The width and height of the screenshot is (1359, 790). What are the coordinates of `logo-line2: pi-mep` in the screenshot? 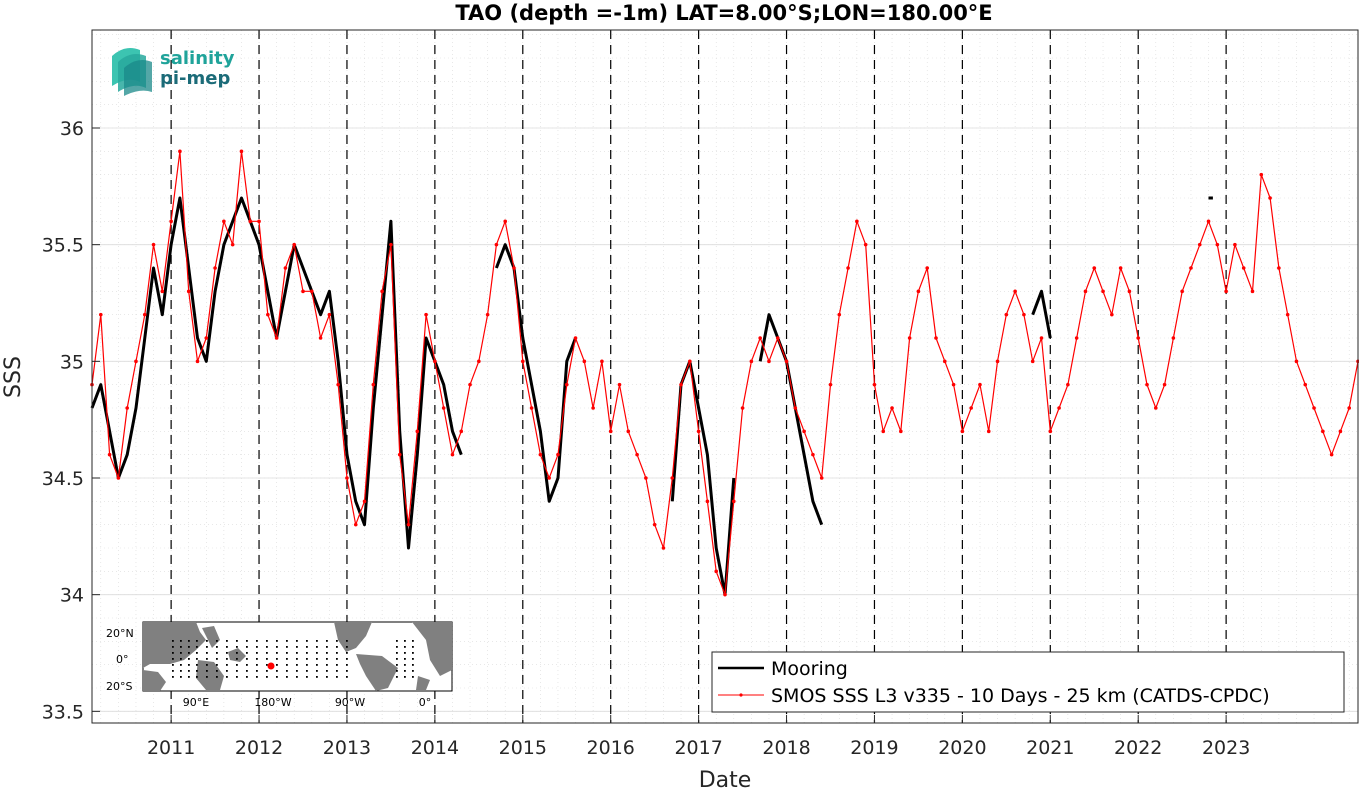 It's located at (195, 78).